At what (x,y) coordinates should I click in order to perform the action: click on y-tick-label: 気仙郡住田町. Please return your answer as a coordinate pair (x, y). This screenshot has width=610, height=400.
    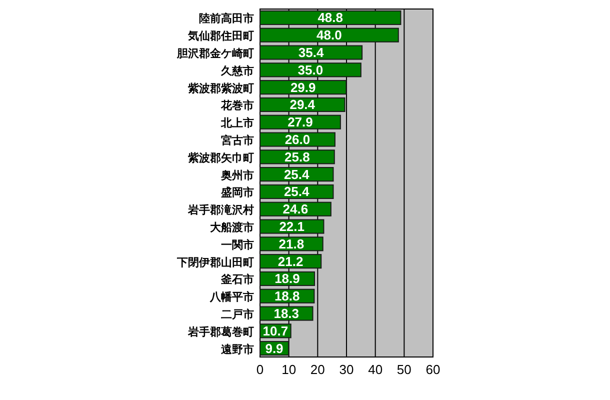
    Looking at the image, I should click on (220, 36).